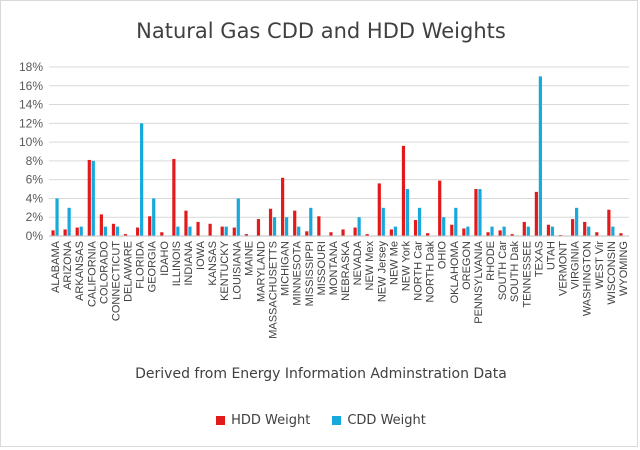 Image resolution: width=640 pixels, height=450 pixels. I want to click on x-tick-label: RHODE, so click(491, 261).